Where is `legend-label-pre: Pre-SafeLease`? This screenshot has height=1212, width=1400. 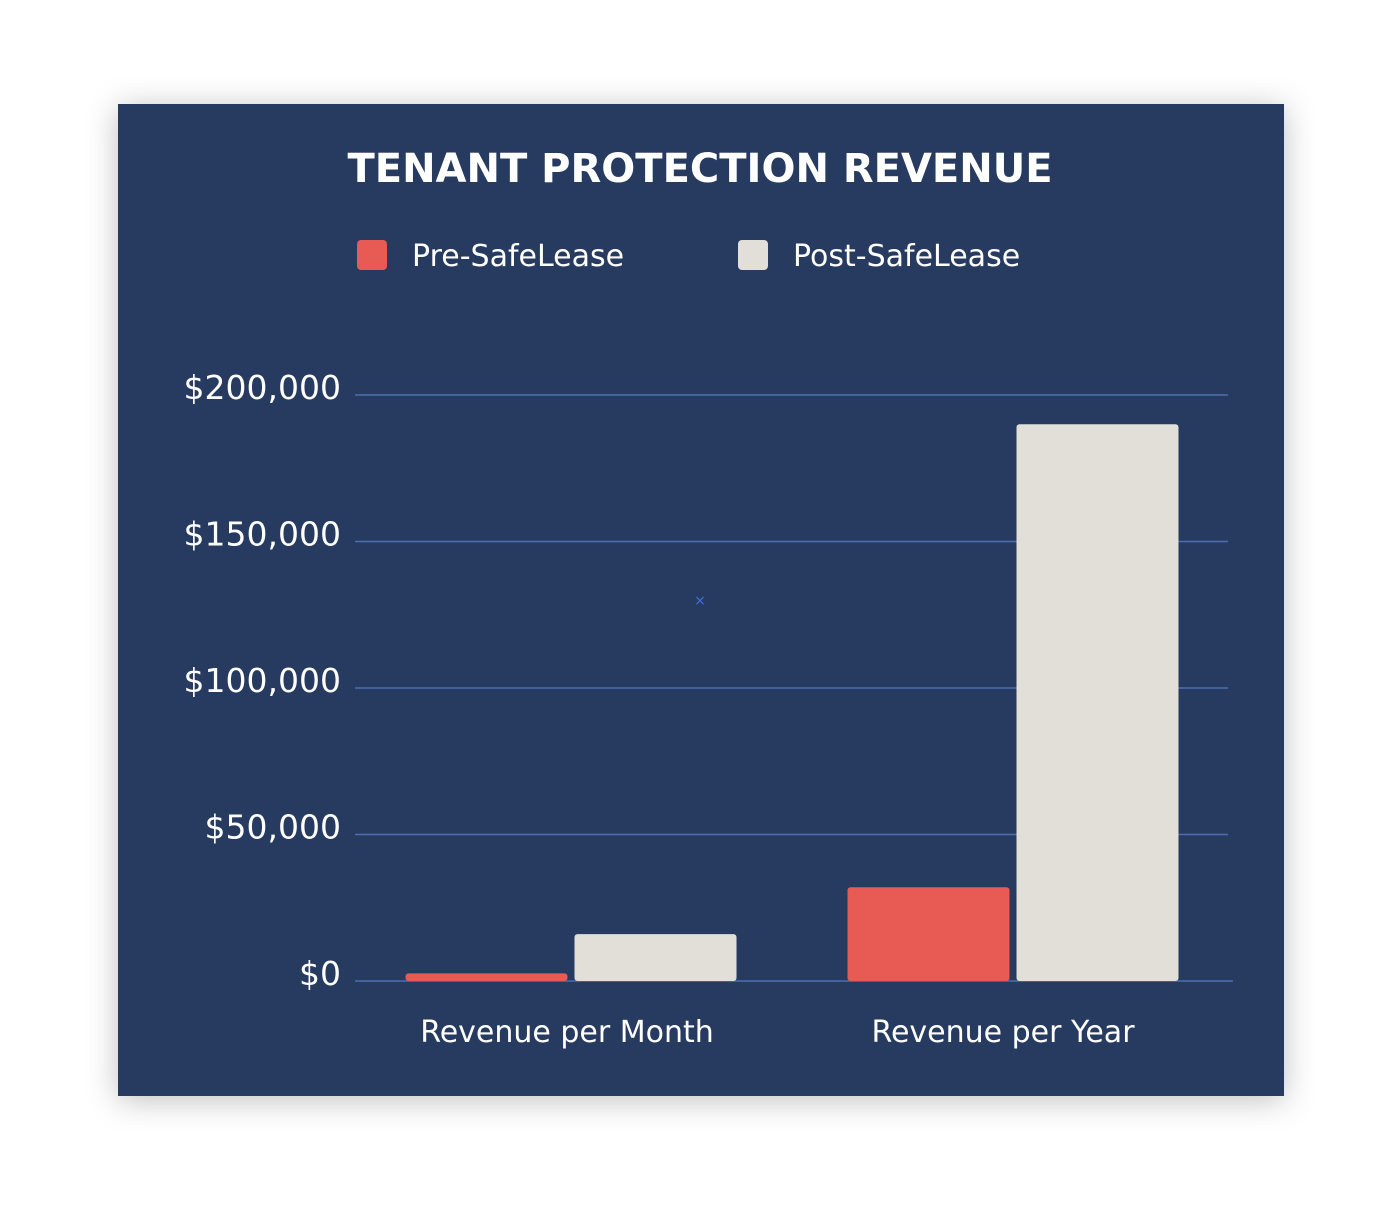 legend-label-pre: Pre-SafeLease is located at coordinates (518, 256).